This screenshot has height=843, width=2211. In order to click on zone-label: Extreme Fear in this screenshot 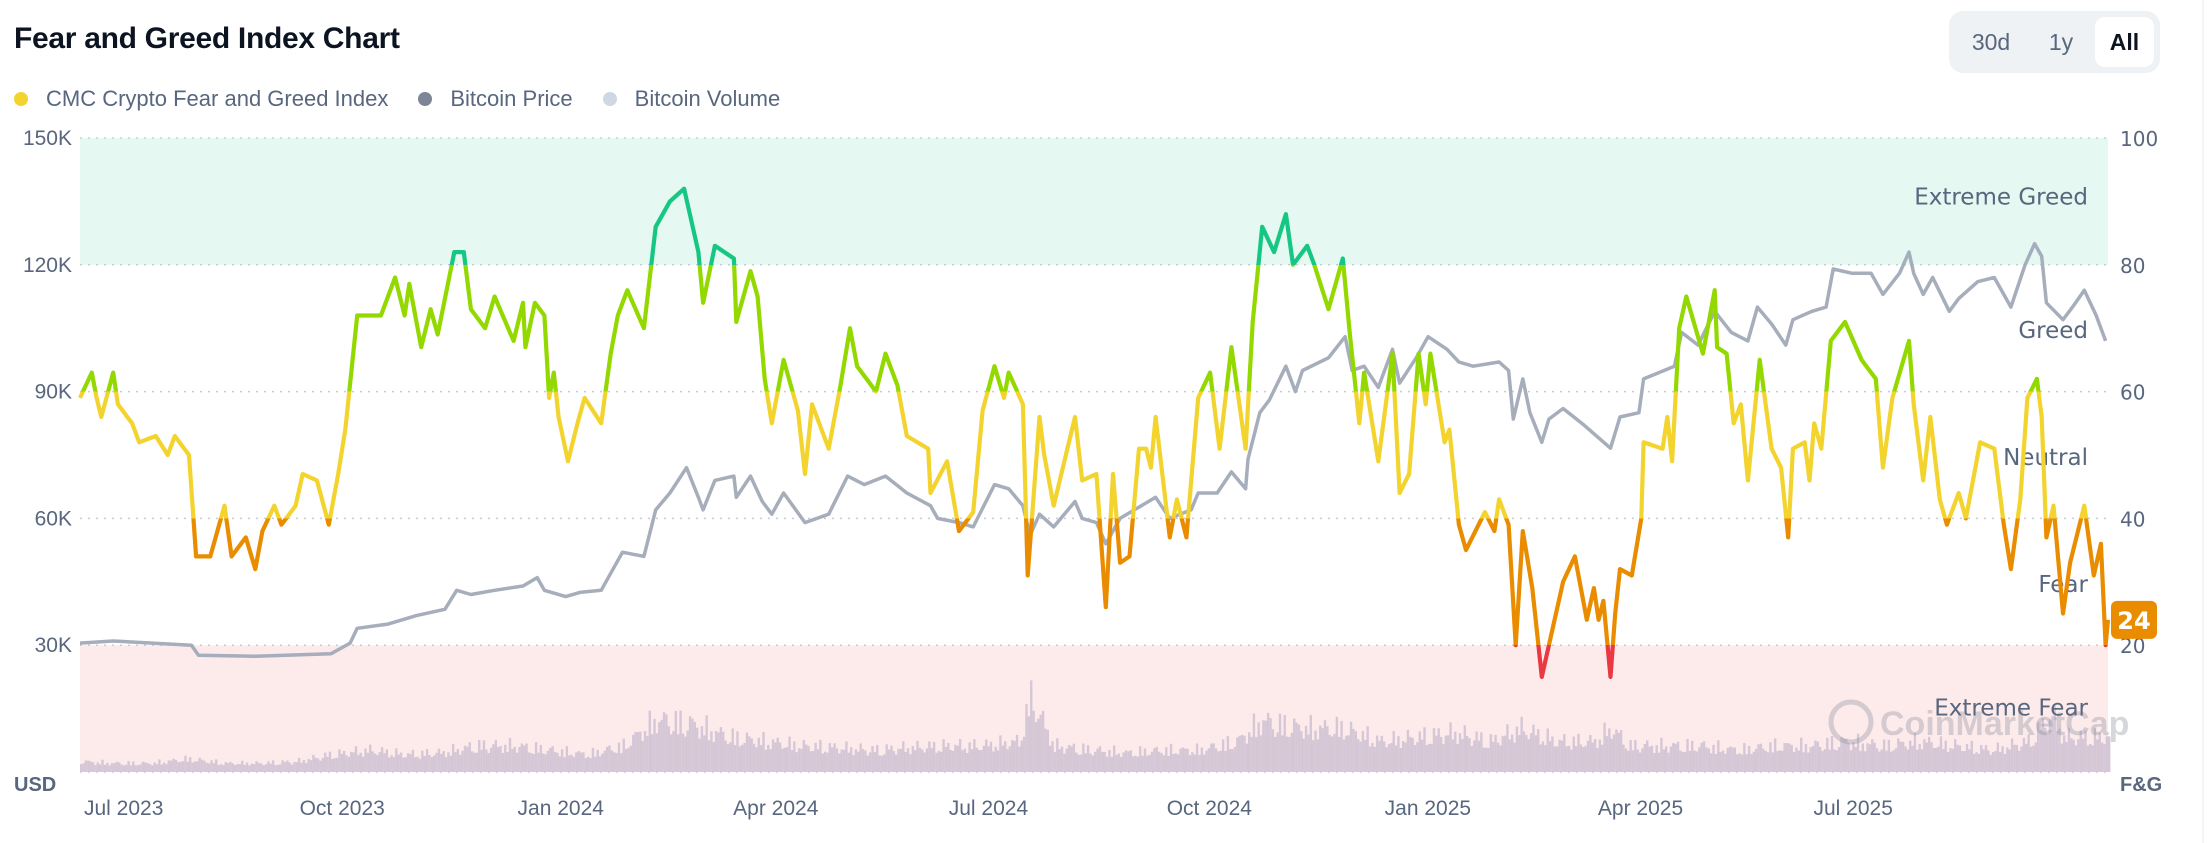, I will do `click(2011, 709)`.